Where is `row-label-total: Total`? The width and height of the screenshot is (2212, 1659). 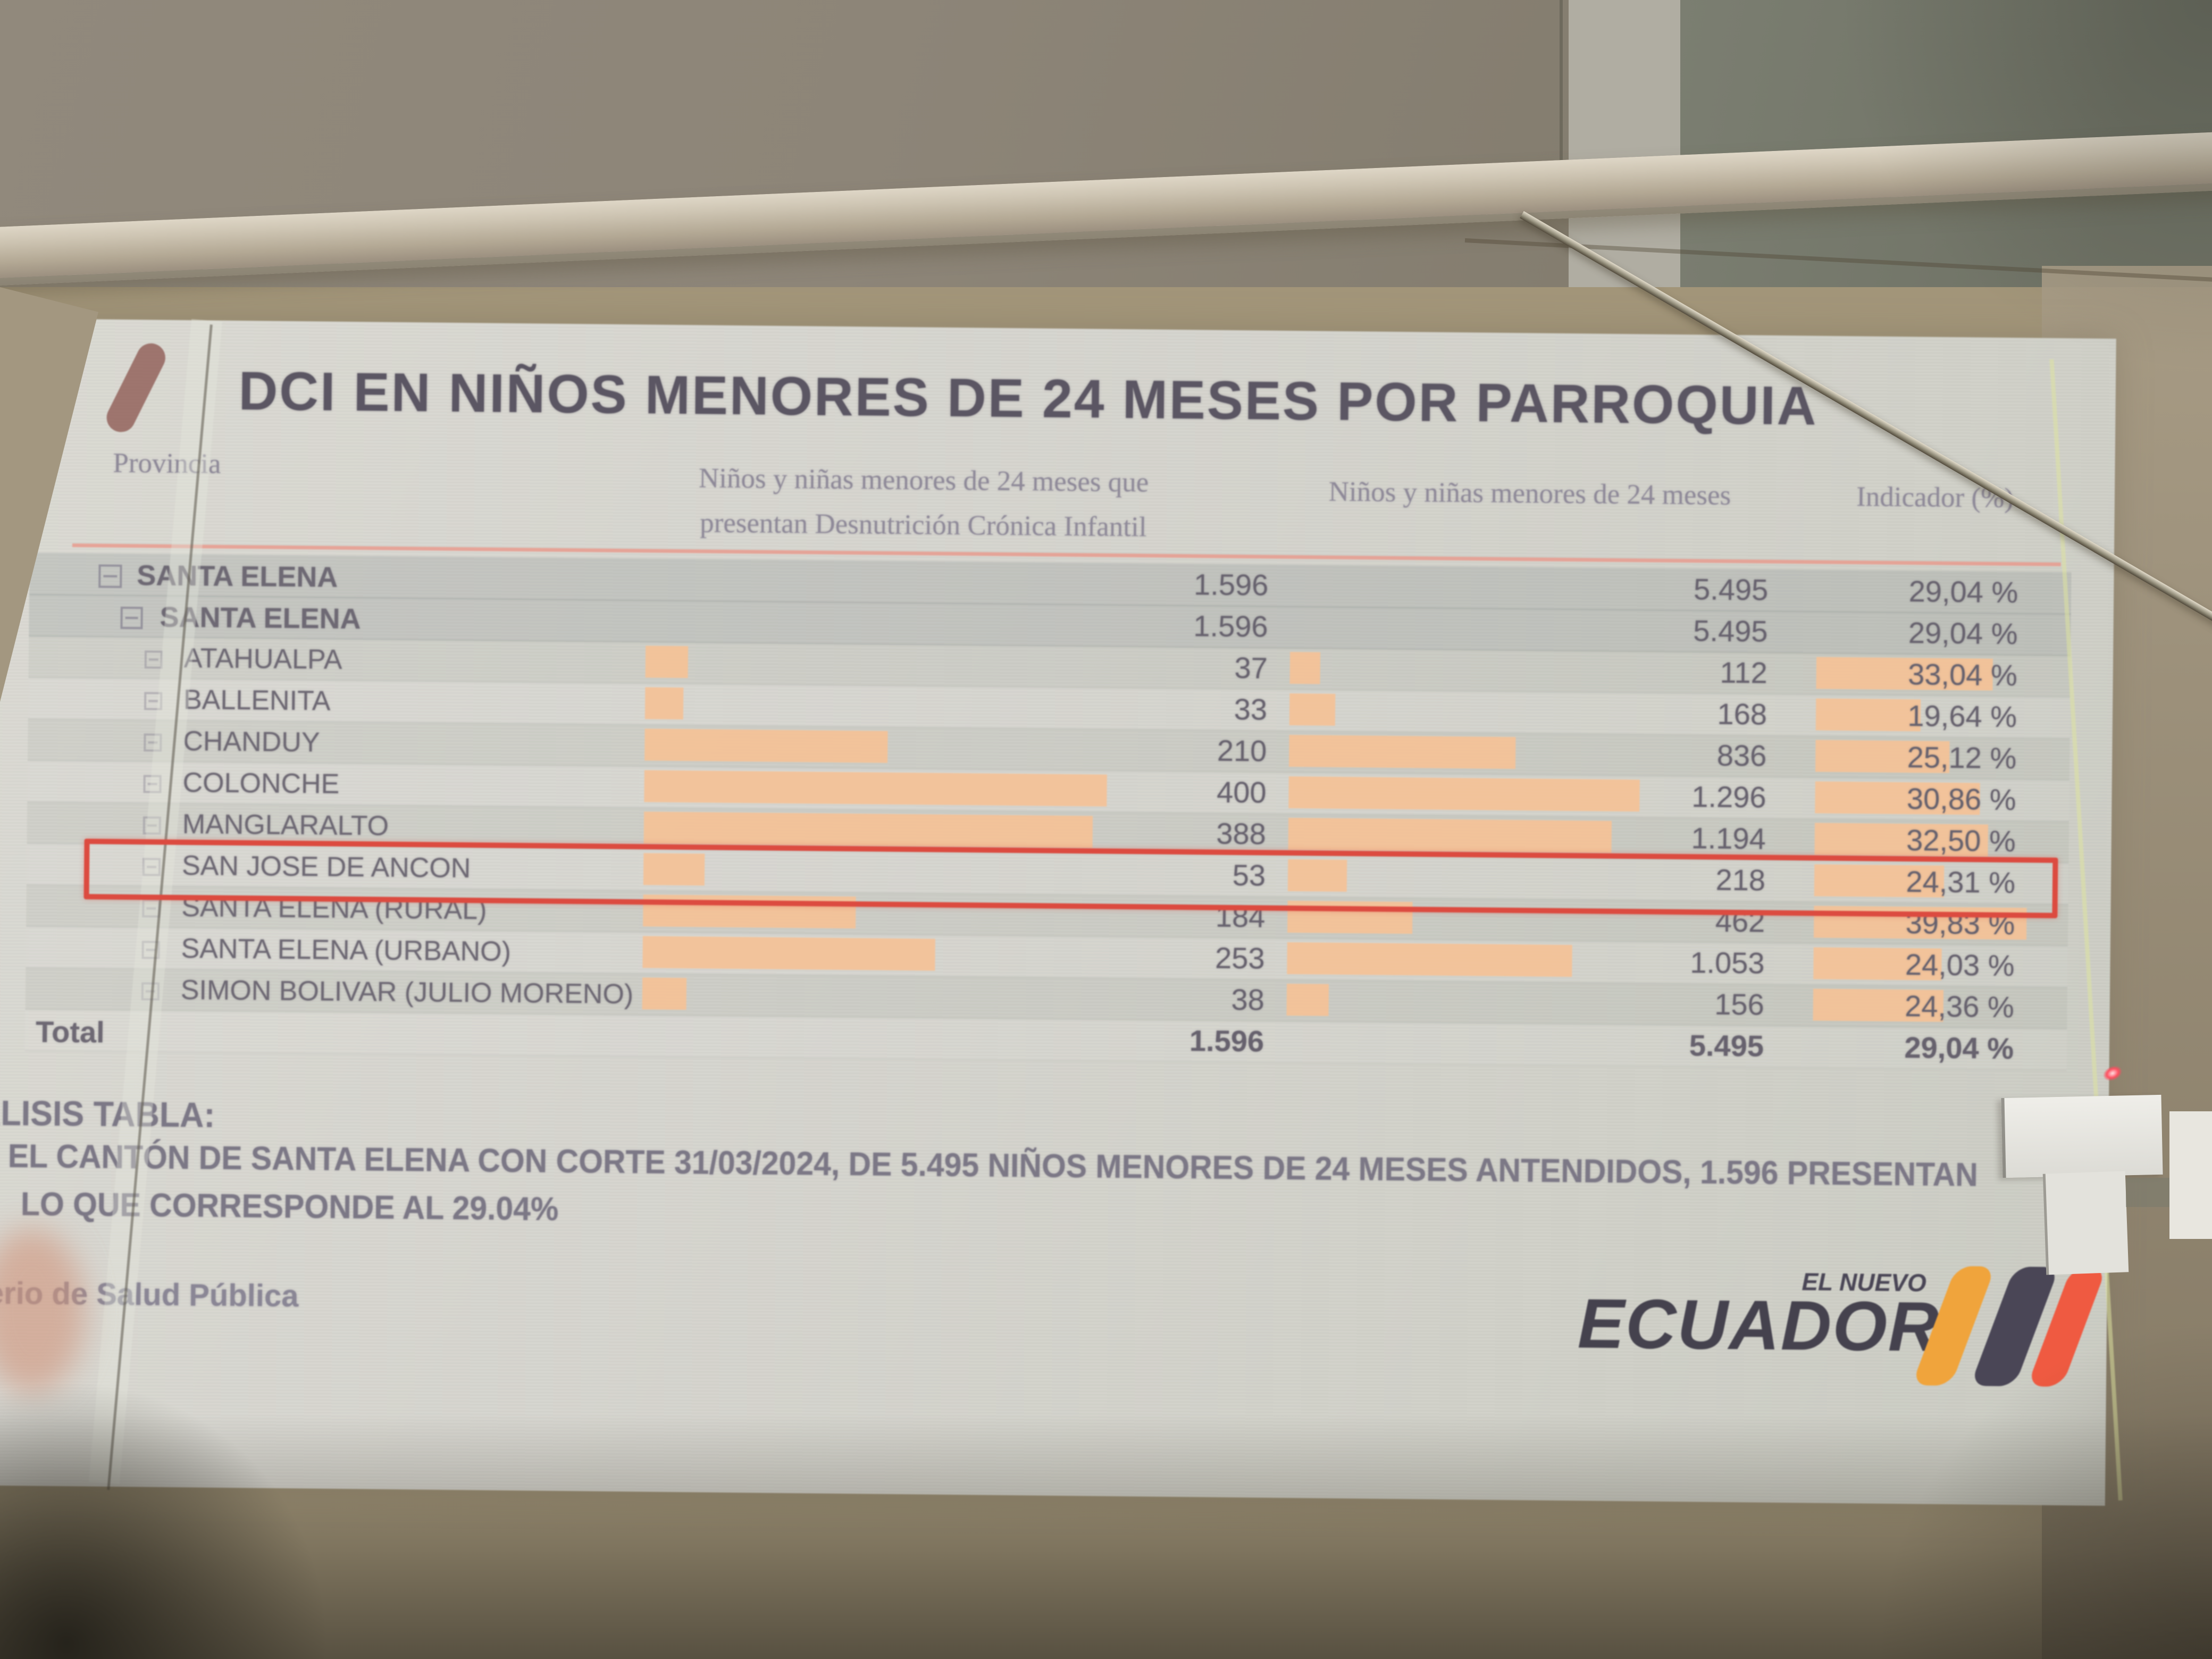 row-label-total: Total is located at coordinates (70, 1032).